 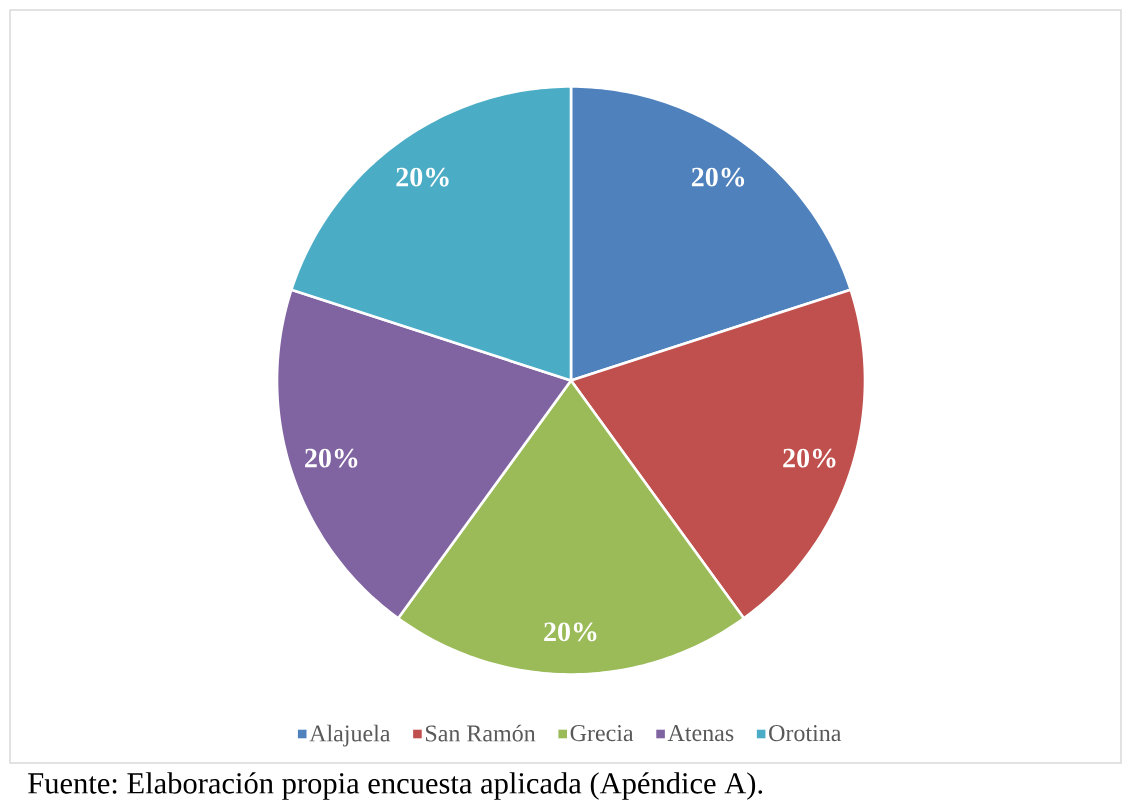 I want to click on legend-label: Atenas, so click(x=700, y=733).